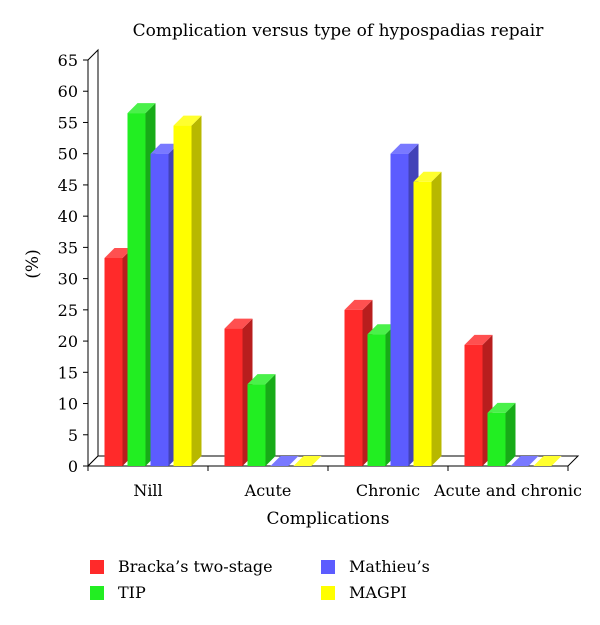 This screenshot has width=600, height=625. What do you see at coordinates (68, 404) in the screenshot?
I see `y-tick-label: 10` at bounding box center [68, 404].